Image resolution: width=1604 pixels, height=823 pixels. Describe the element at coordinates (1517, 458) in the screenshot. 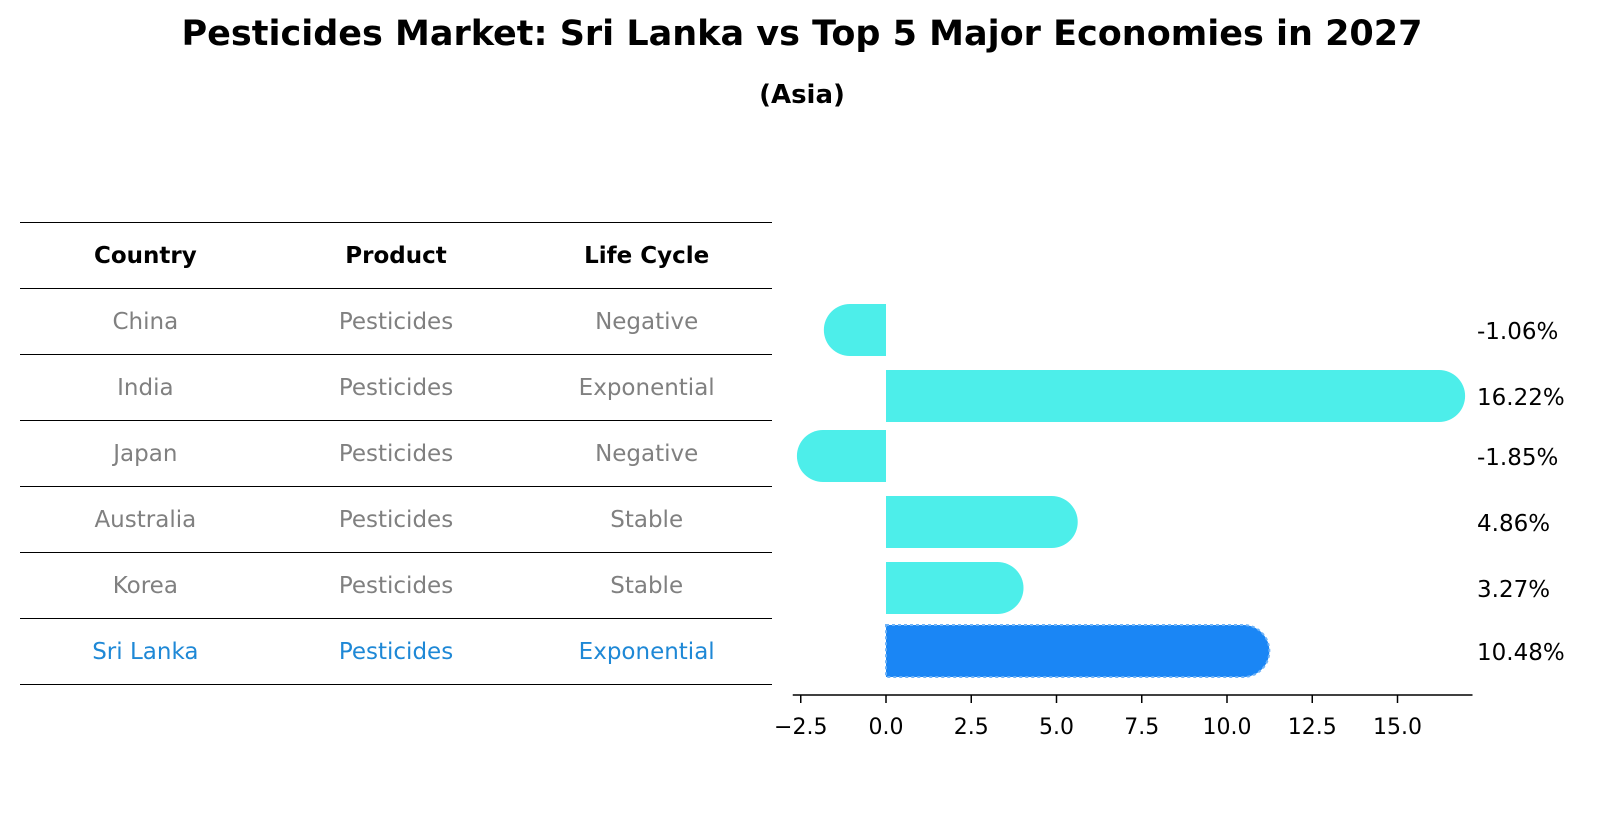

I see `value-label: -1.85%` at that location.